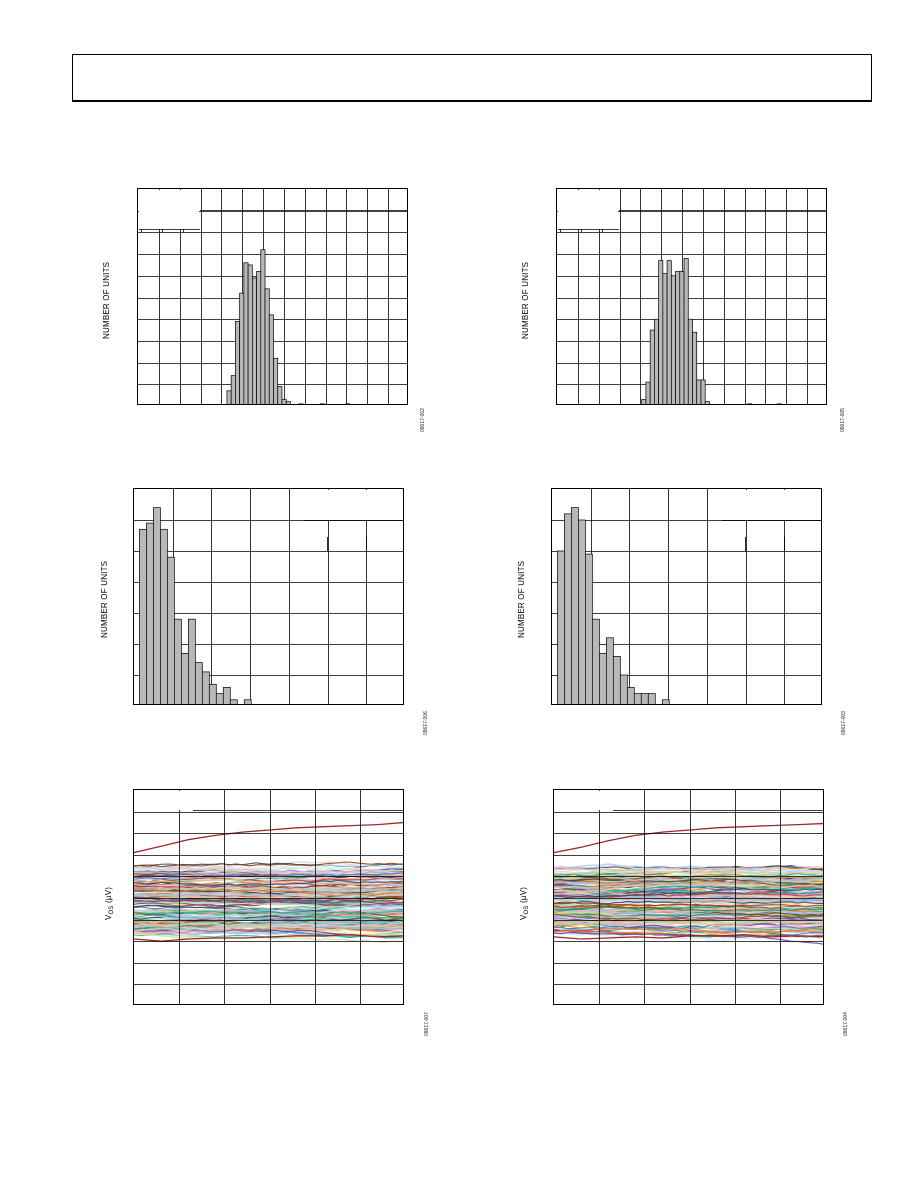  What do you see at coordinates (288, 326) in the screenshot?
I see `histogram-1-bars` at bounding box center [288, 326].